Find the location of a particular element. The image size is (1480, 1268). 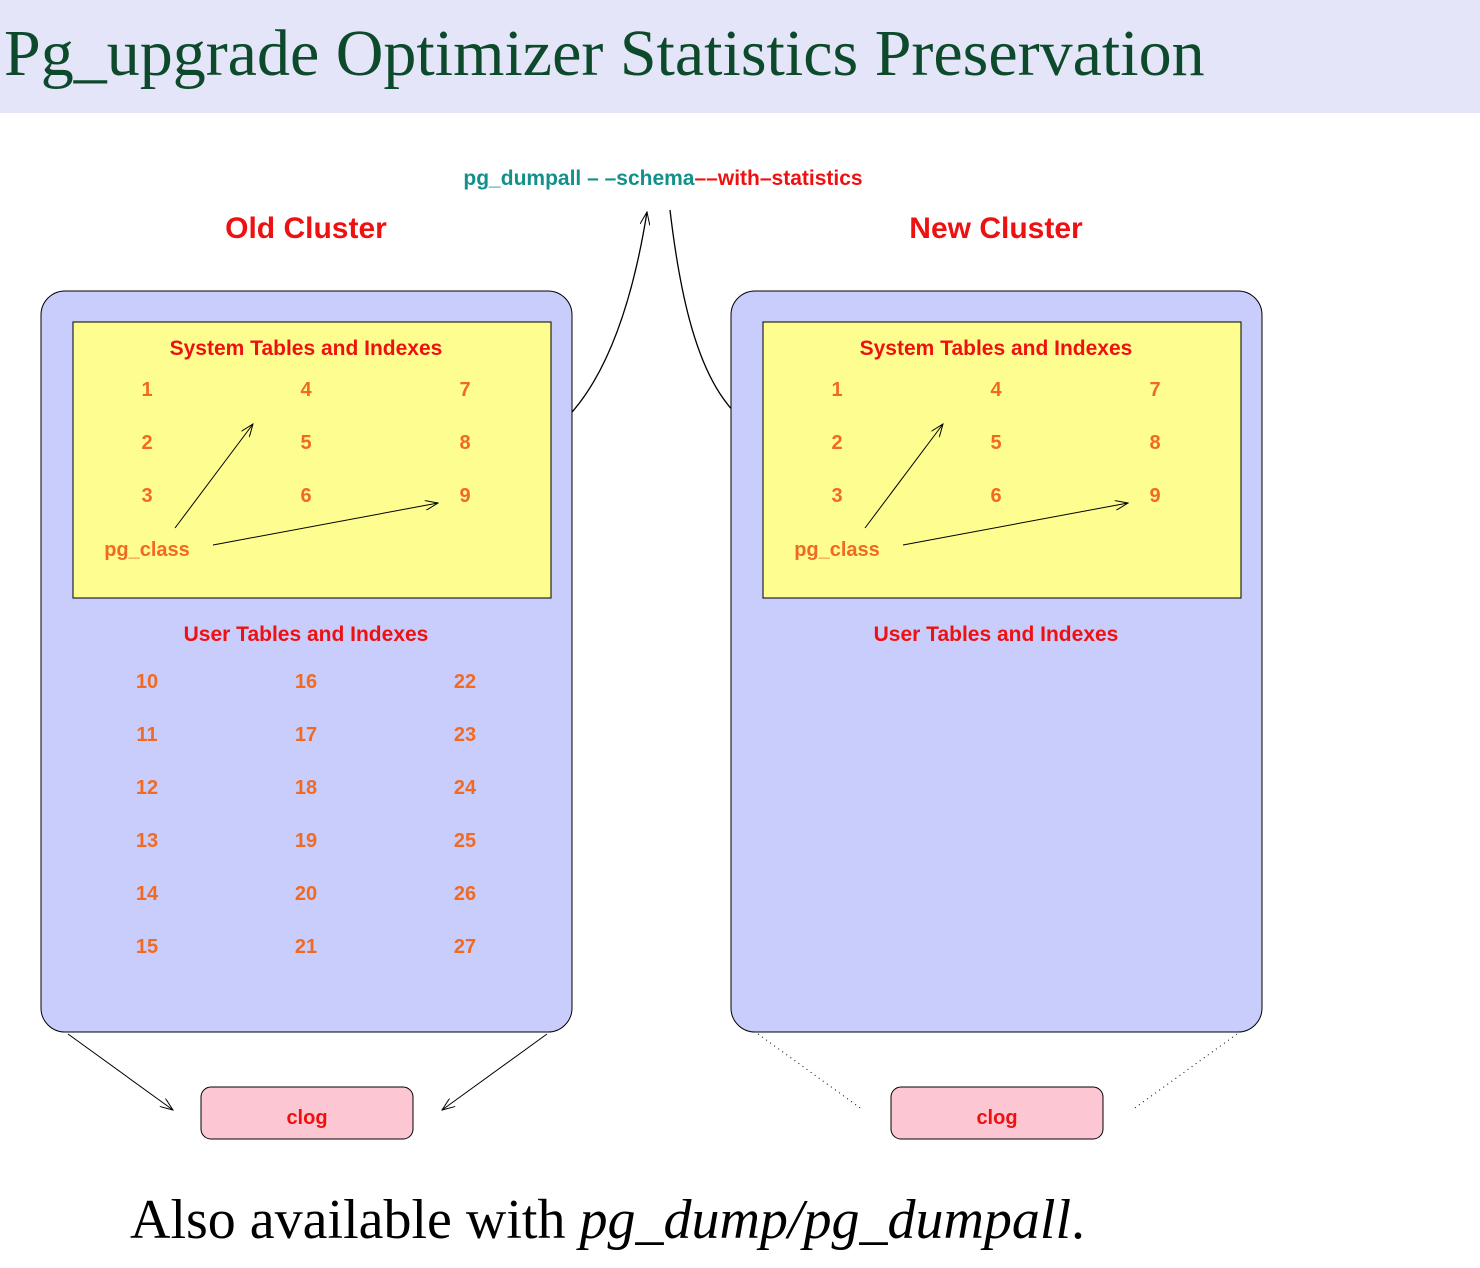

user-item: 25 is located at coordinates (465, 841).